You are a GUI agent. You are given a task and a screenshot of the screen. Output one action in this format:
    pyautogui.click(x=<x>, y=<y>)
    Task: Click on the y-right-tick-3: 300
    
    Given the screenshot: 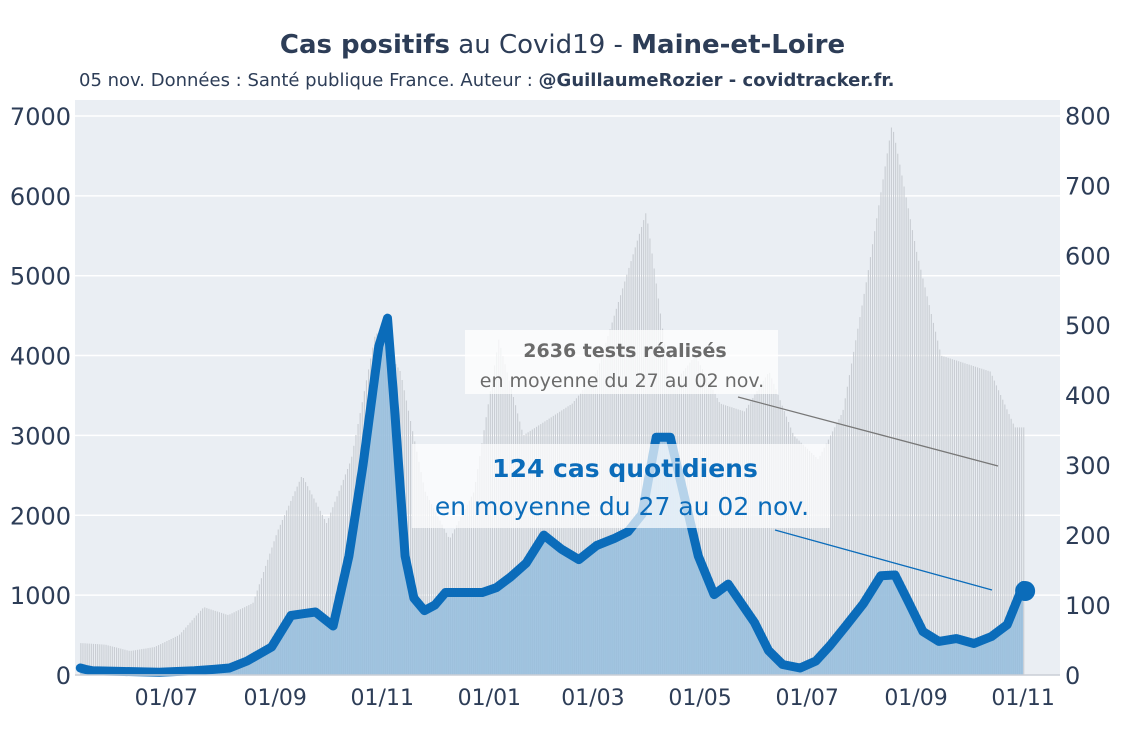 What is the action you would take?
    pyautogui.click(x=1088, y=466)
    